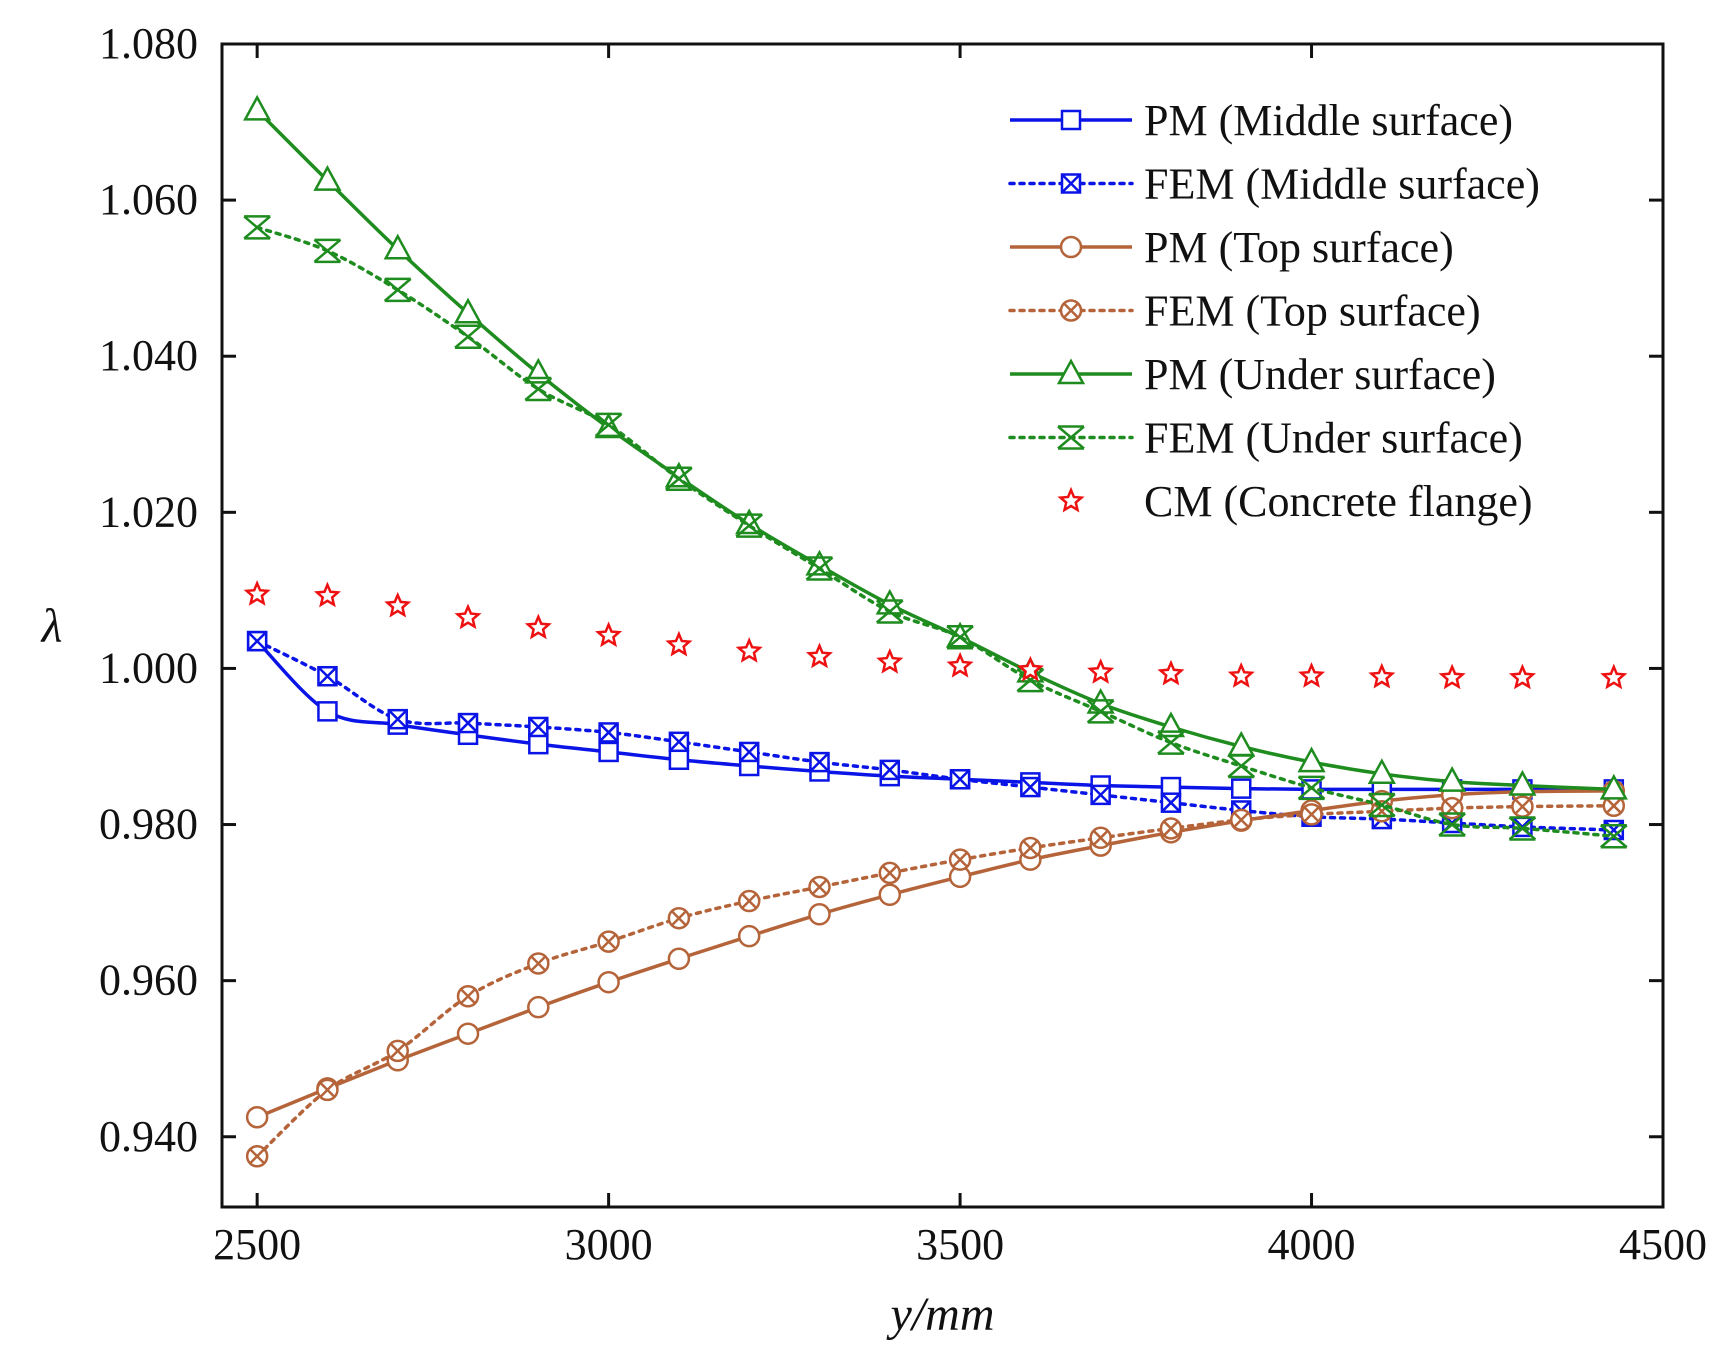 The image size is (1726, 1361). I want to click on y-tick-label: 1.040, so click(148, 355).